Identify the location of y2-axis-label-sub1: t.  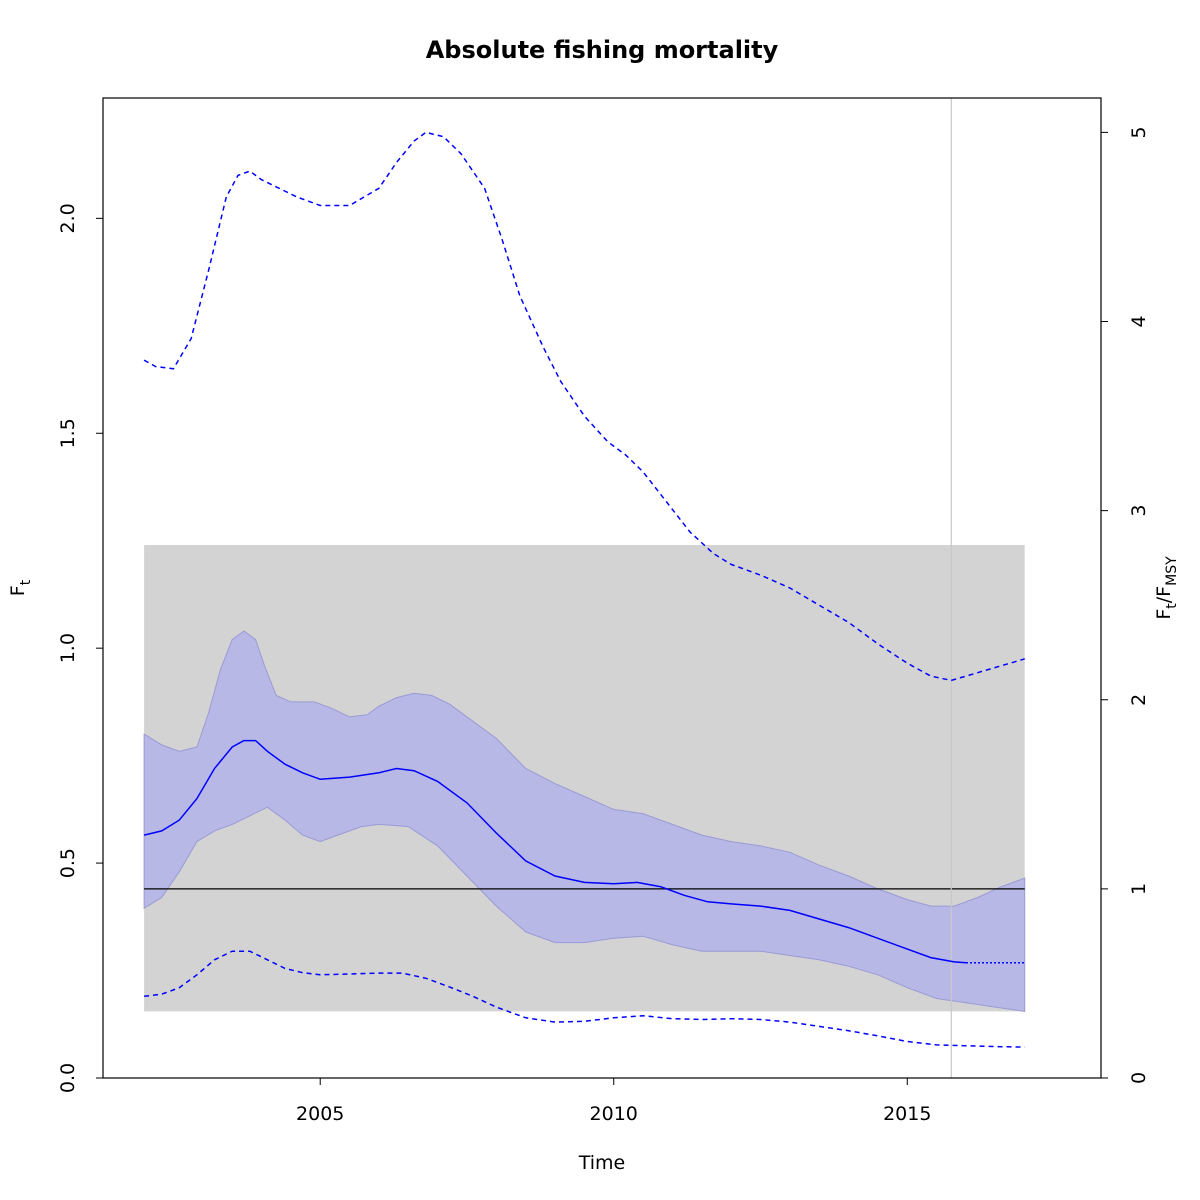
(1172, 606).